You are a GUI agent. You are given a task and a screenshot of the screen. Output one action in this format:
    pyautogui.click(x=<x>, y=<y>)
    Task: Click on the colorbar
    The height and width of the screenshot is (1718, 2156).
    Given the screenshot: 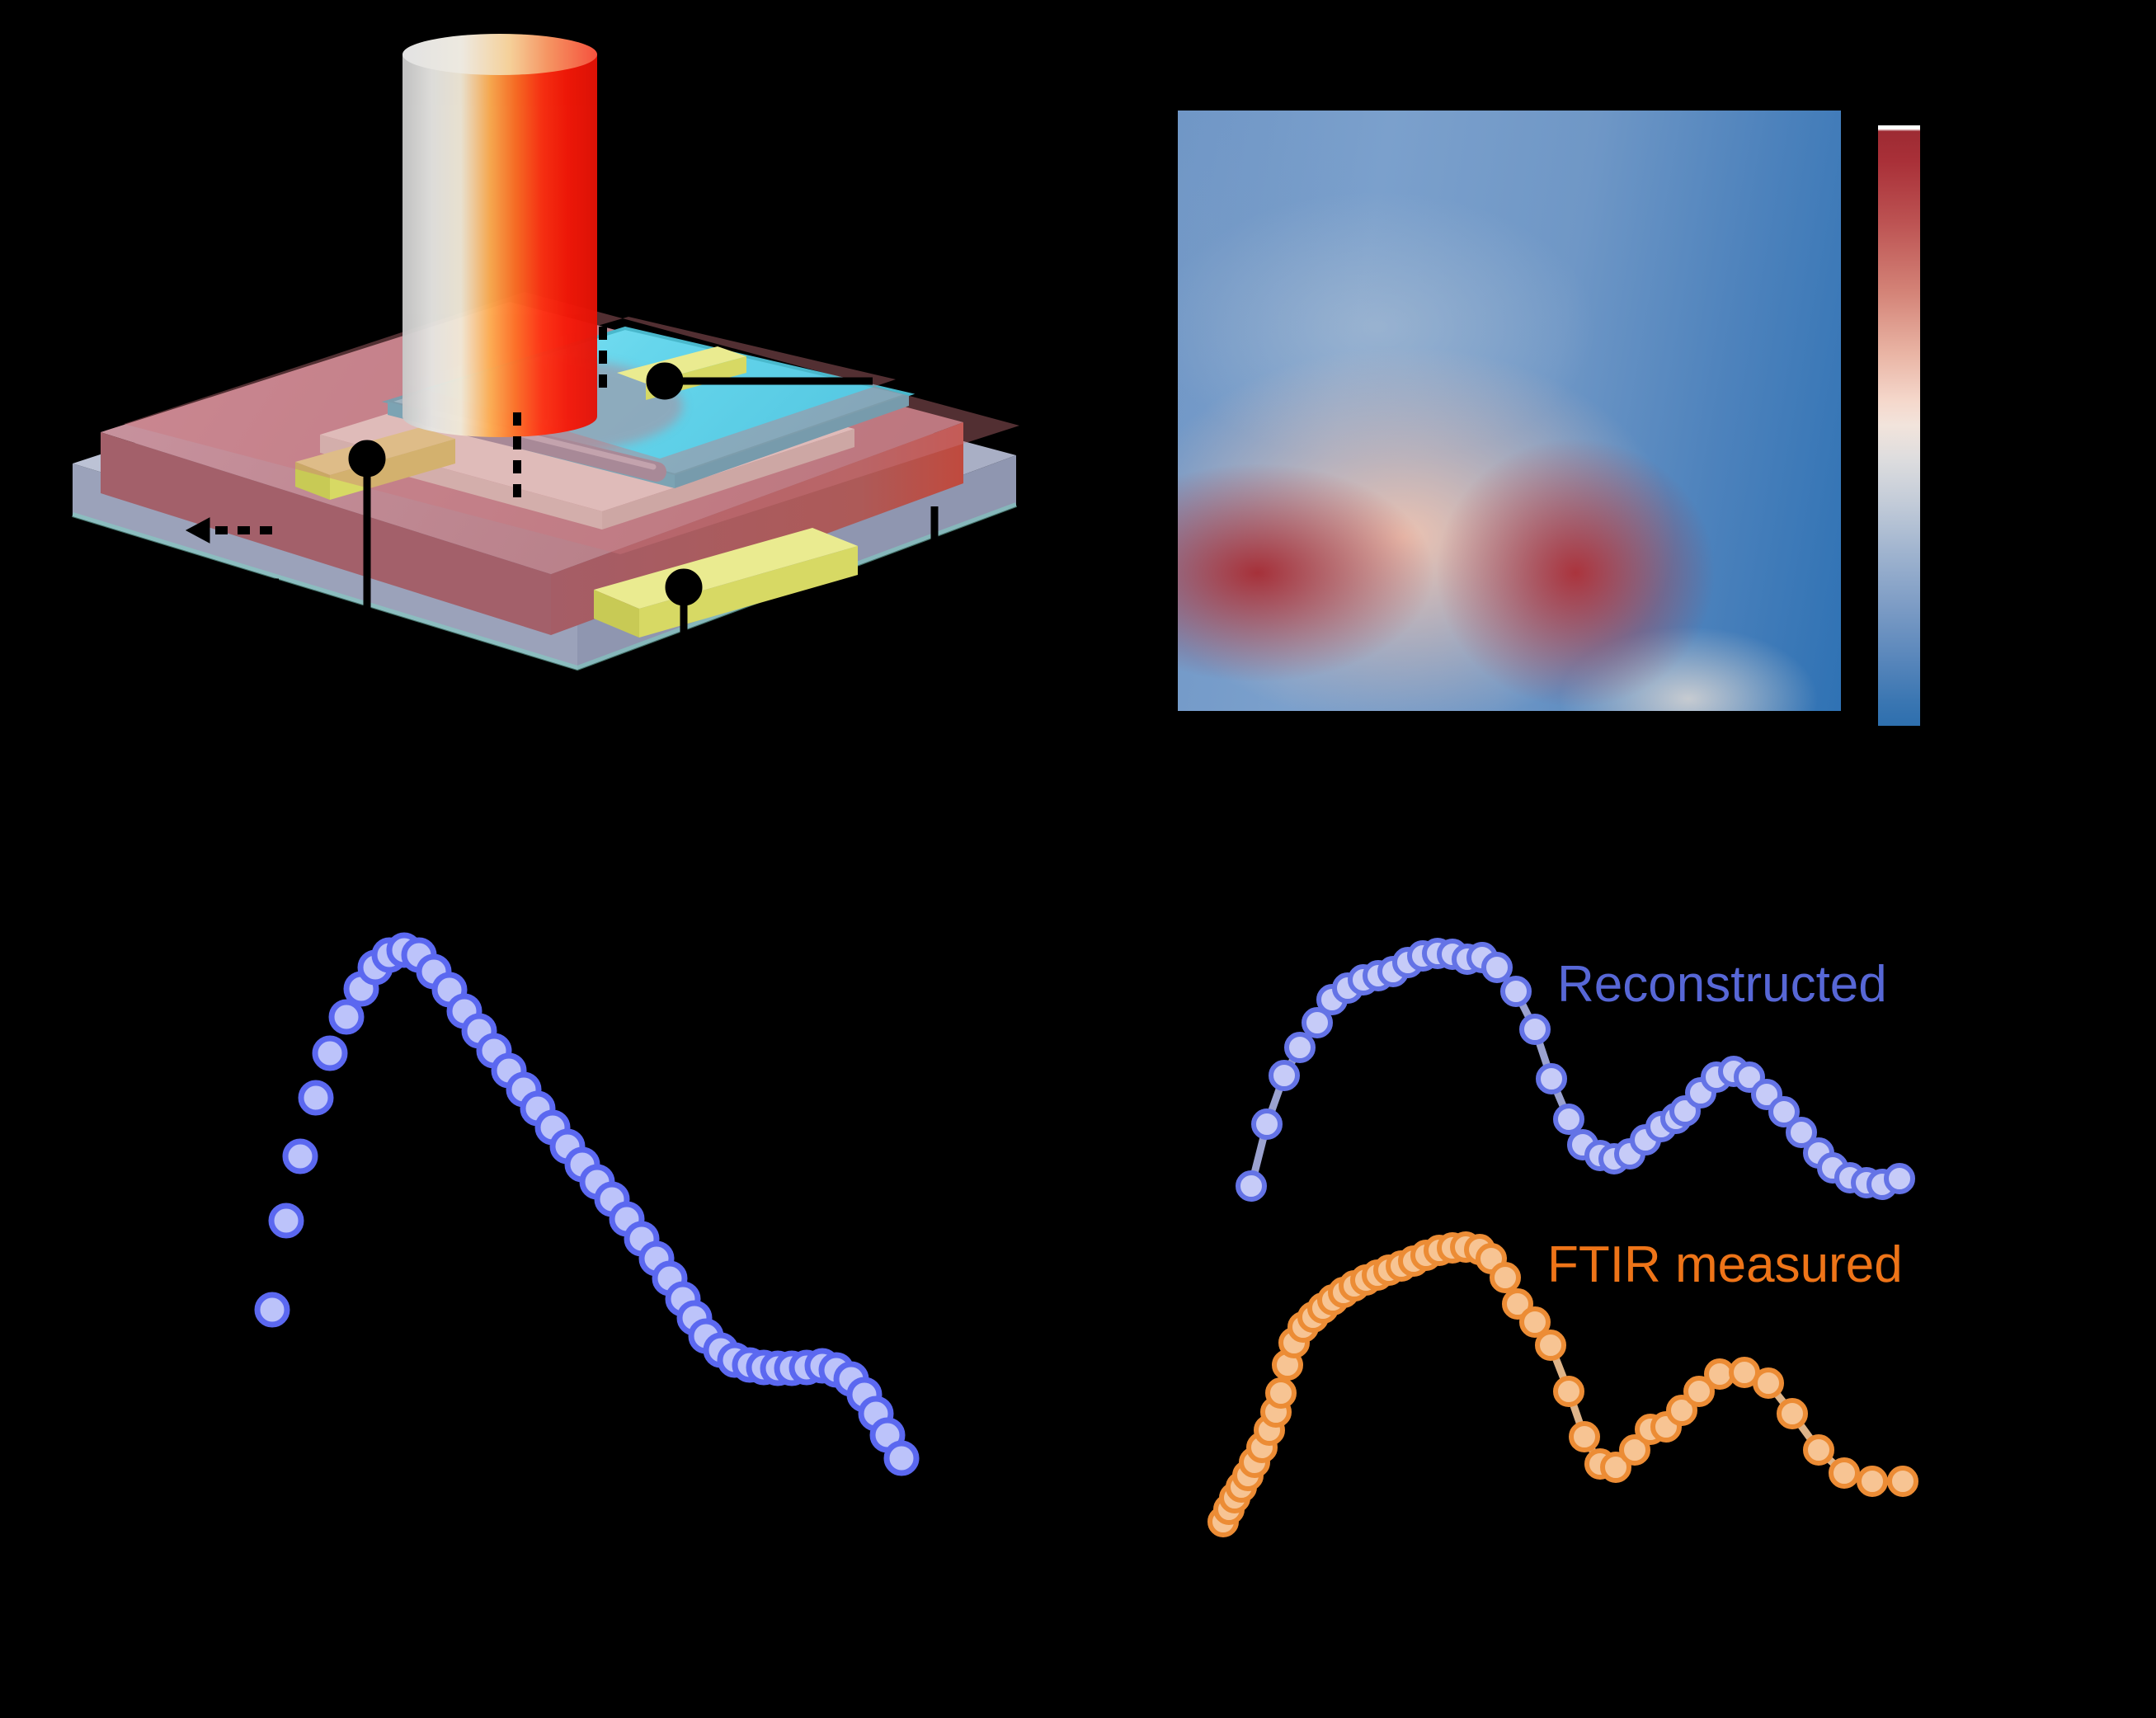 What is the action you would take?
    pyautogui.click(x=1899, y=425)
    